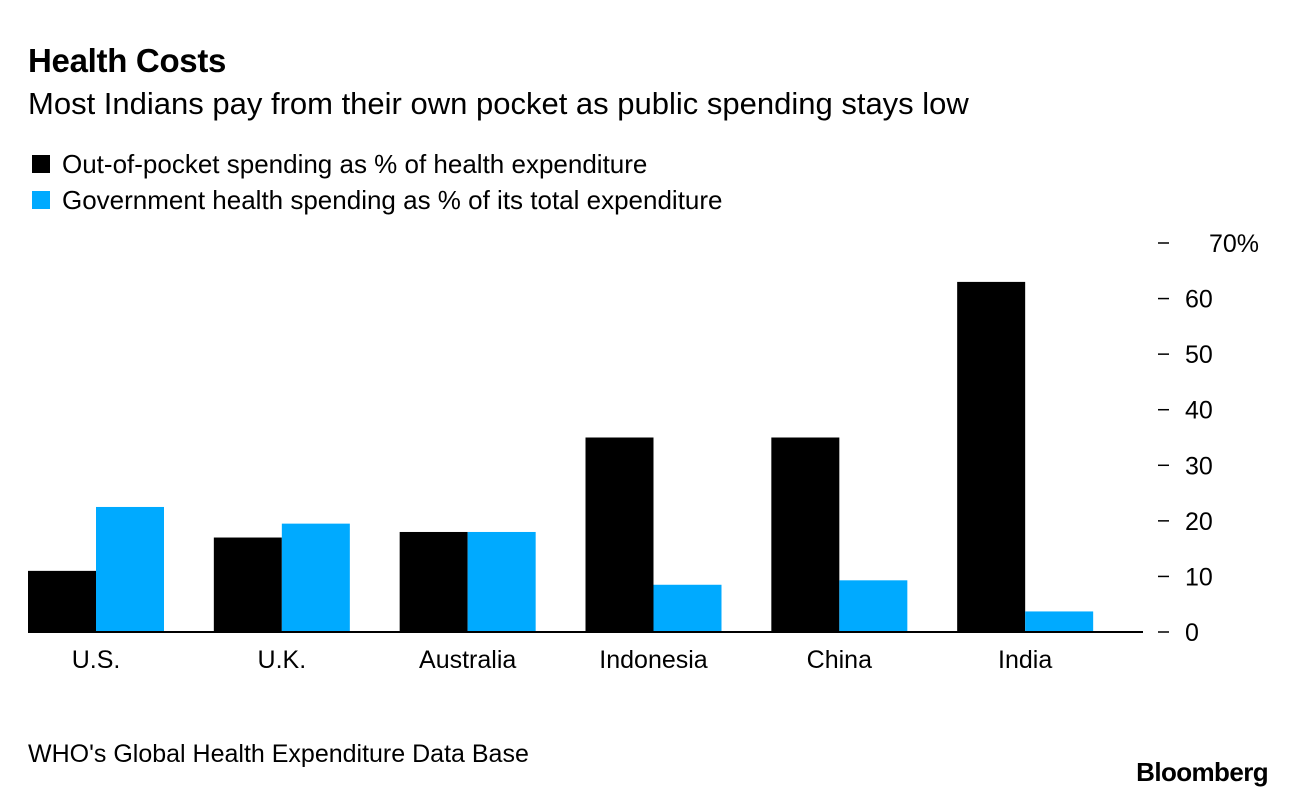 Image resolution: width=1296 pixels, height=796 pixels. What do you see at coordinates (1199, 522) in the screenshot?
I see `y-tick-label: 20` at bounding box center [1199, 522].